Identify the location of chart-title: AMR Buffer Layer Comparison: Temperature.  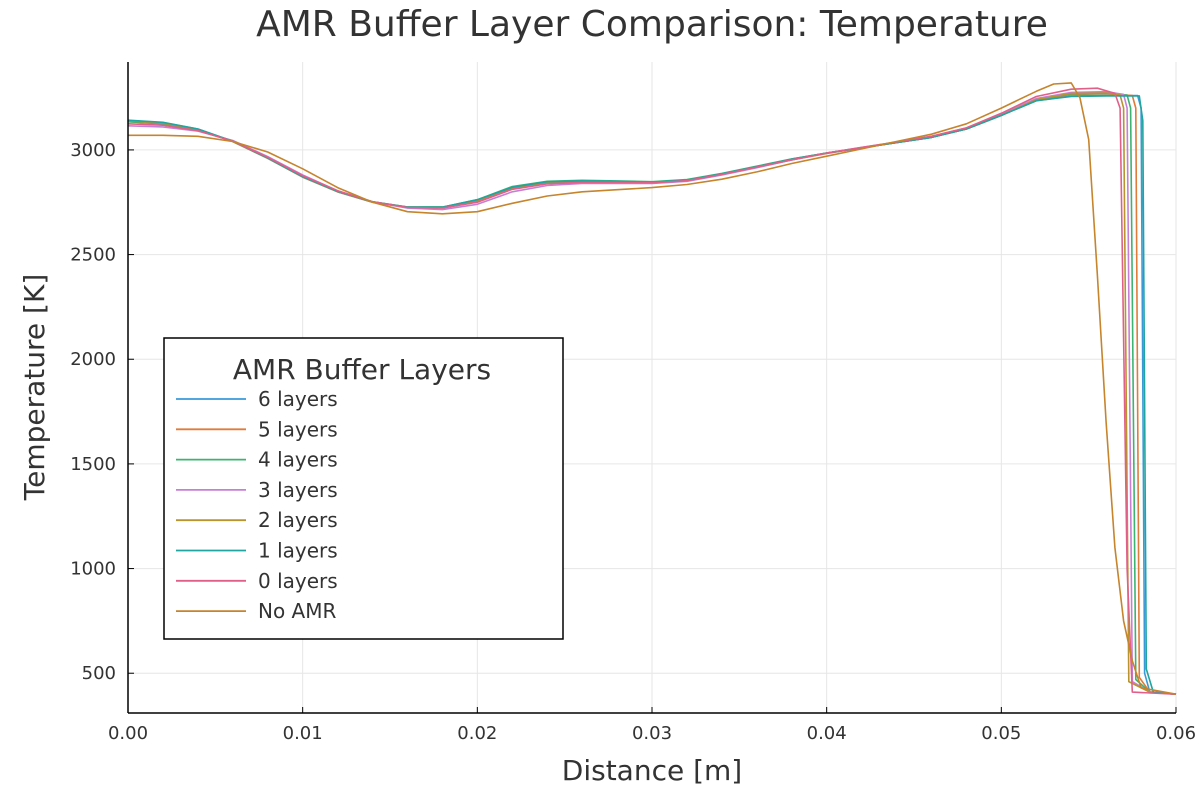
(652, 24).